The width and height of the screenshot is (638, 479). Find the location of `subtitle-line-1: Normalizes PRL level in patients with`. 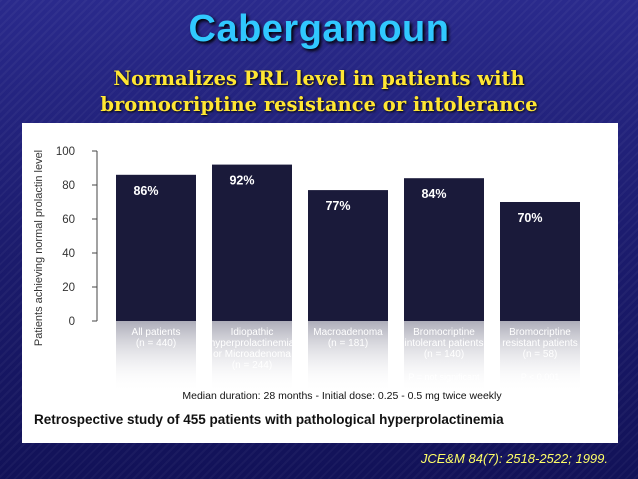

subtitle-line-1: Normalizes PRL level in patients with is located at coordinates (319, 78).